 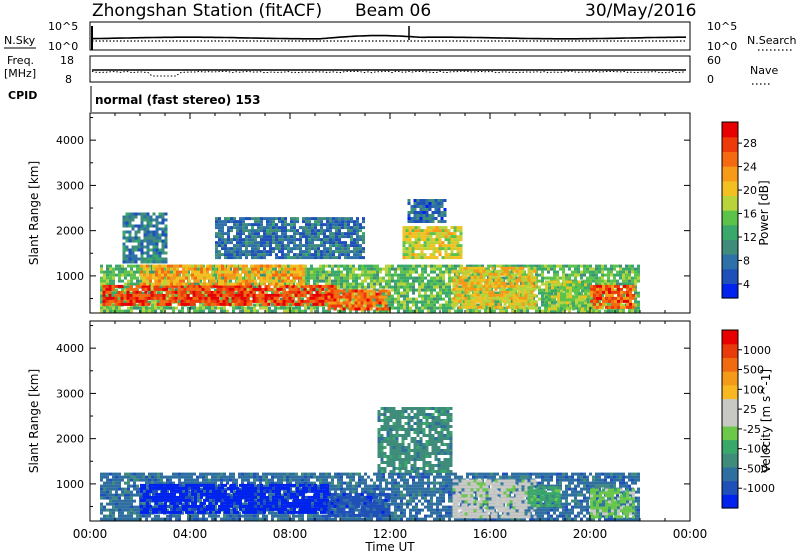 What do you see at coordinates (730, 159) in the screenshot?
I see `power-colorbar-swatch` at bounding box center [730, 159].